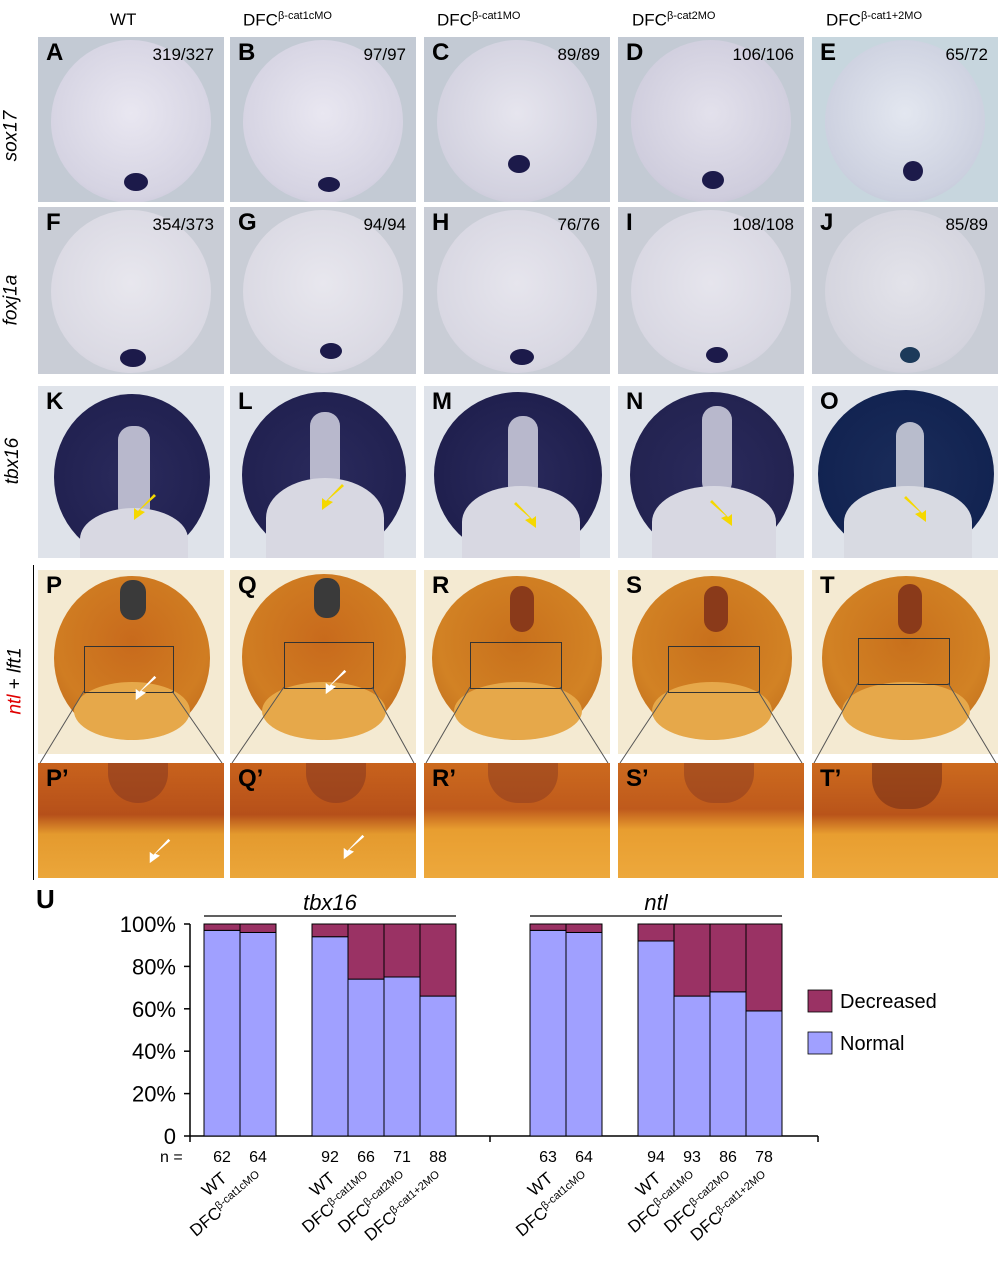 The height and width of the screenshot is (1280, 1007). I want to click on n-label: n =, so click(171, 1157).